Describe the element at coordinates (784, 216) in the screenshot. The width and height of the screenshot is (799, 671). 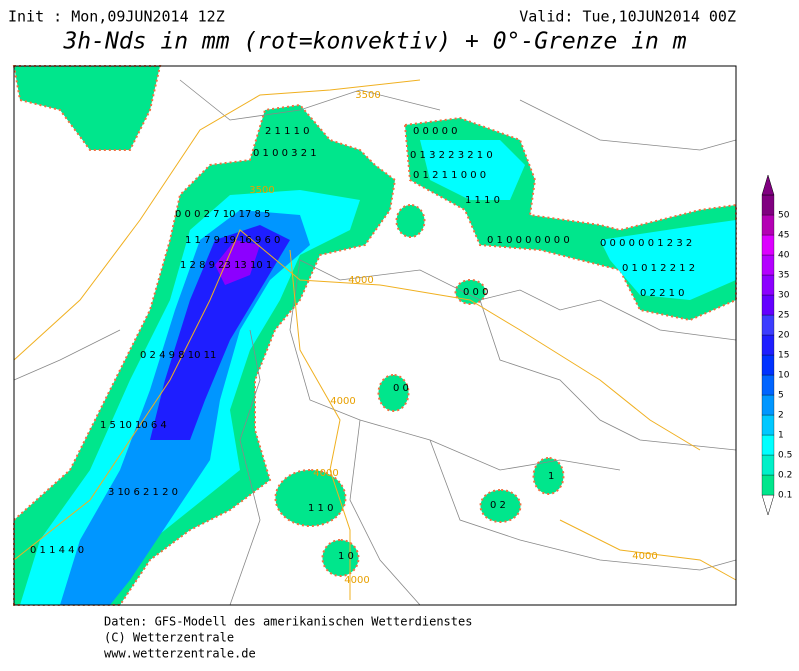
I see `legend-label: 50` at that location.